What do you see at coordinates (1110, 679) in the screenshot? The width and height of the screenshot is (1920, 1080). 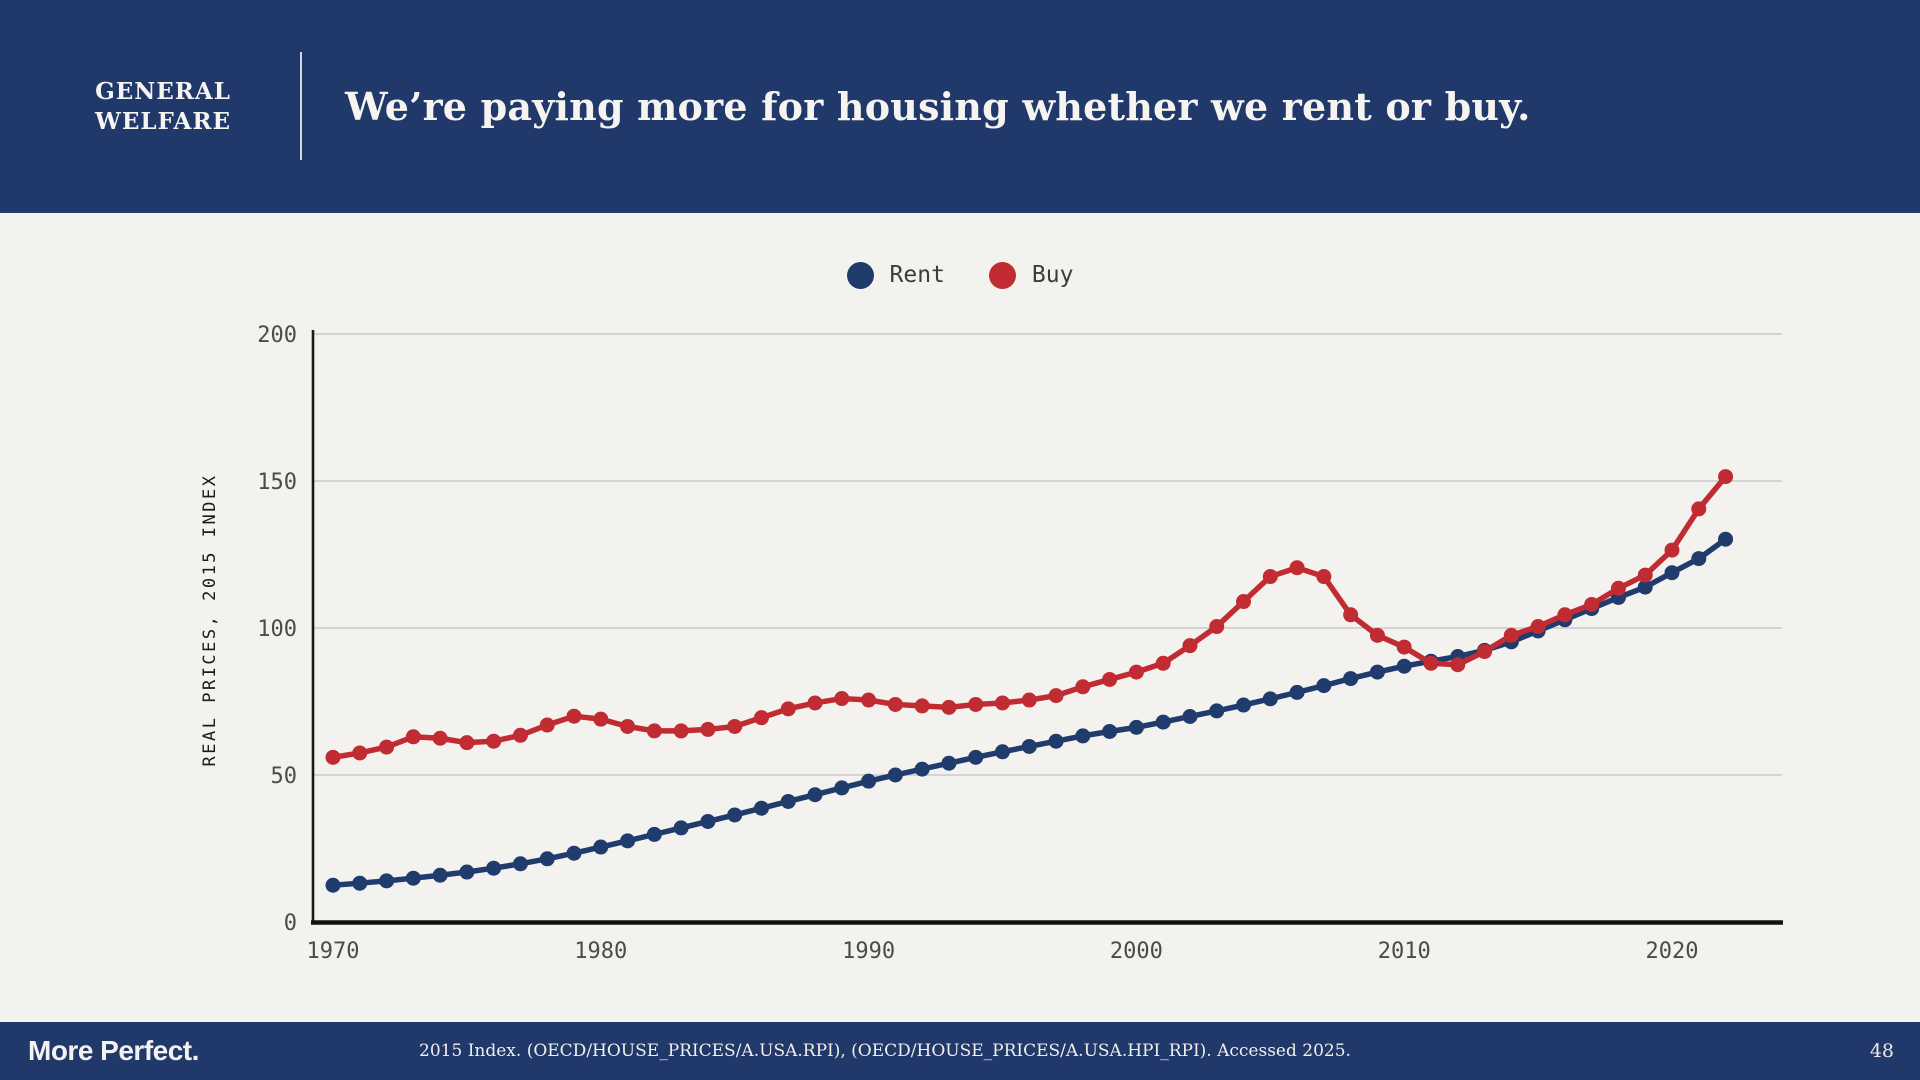 I see `data-point-buy-1999` at bounding box center [1110, 679].